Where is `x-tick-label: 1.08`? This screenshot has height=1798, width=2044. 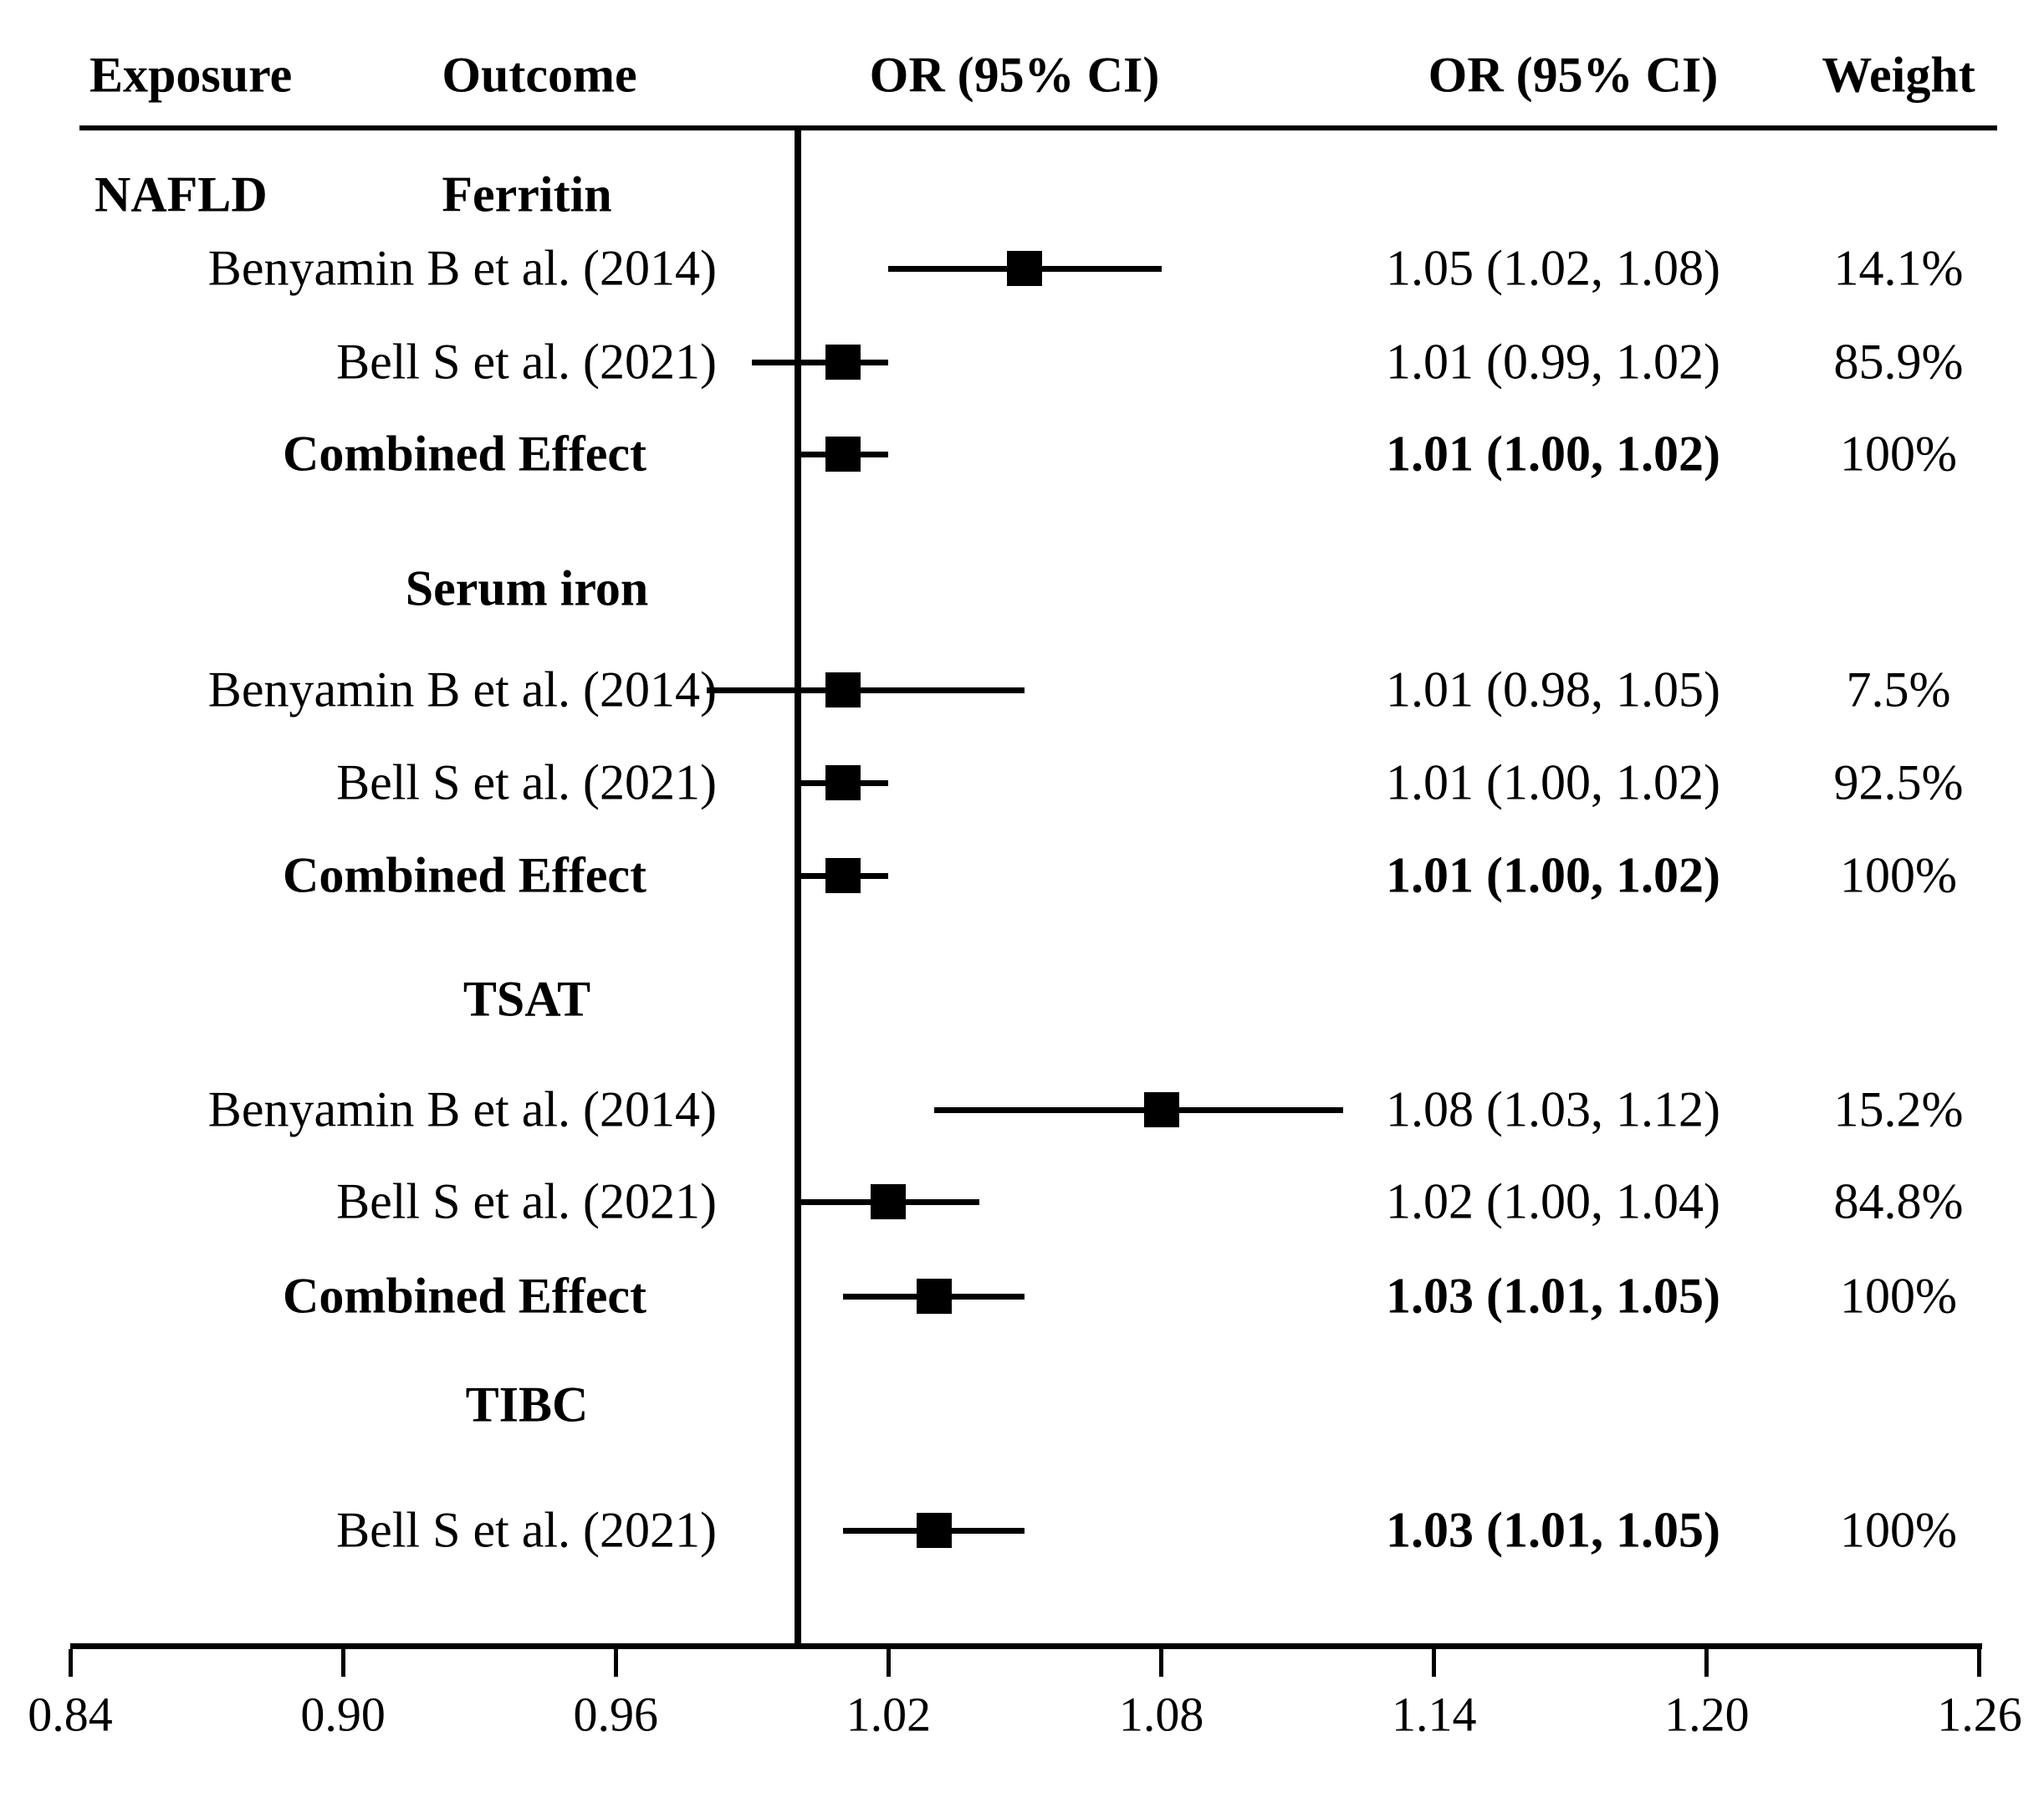
x-tick-label: 1.08 is located at coordinates (1161, 1714).